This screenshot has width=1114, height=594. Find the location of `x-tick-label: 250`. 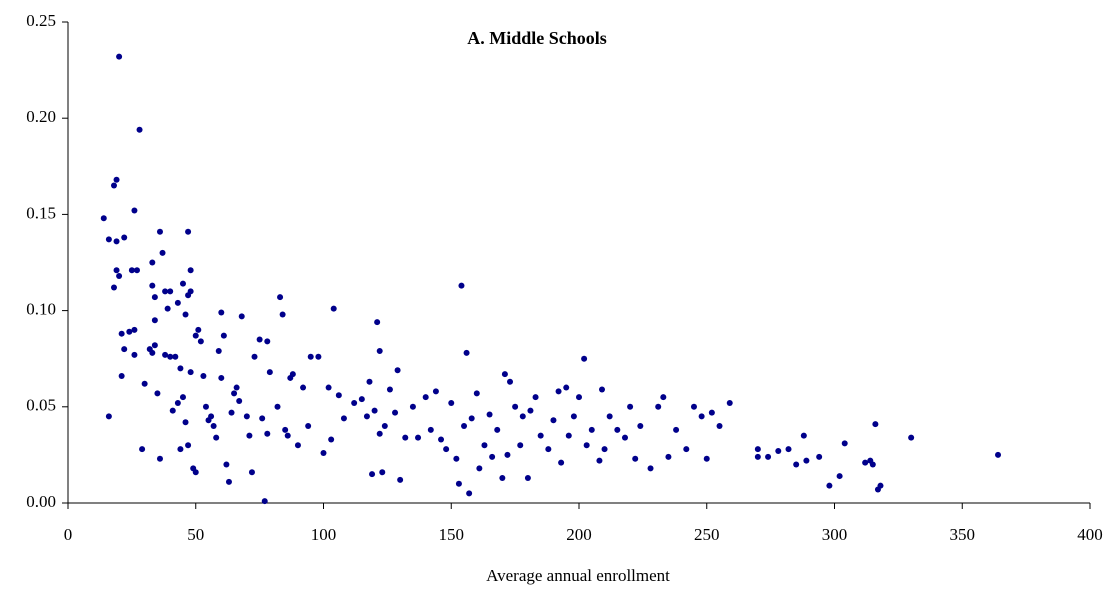

x-tick-label: 250 is located at coordinates (707, 534).